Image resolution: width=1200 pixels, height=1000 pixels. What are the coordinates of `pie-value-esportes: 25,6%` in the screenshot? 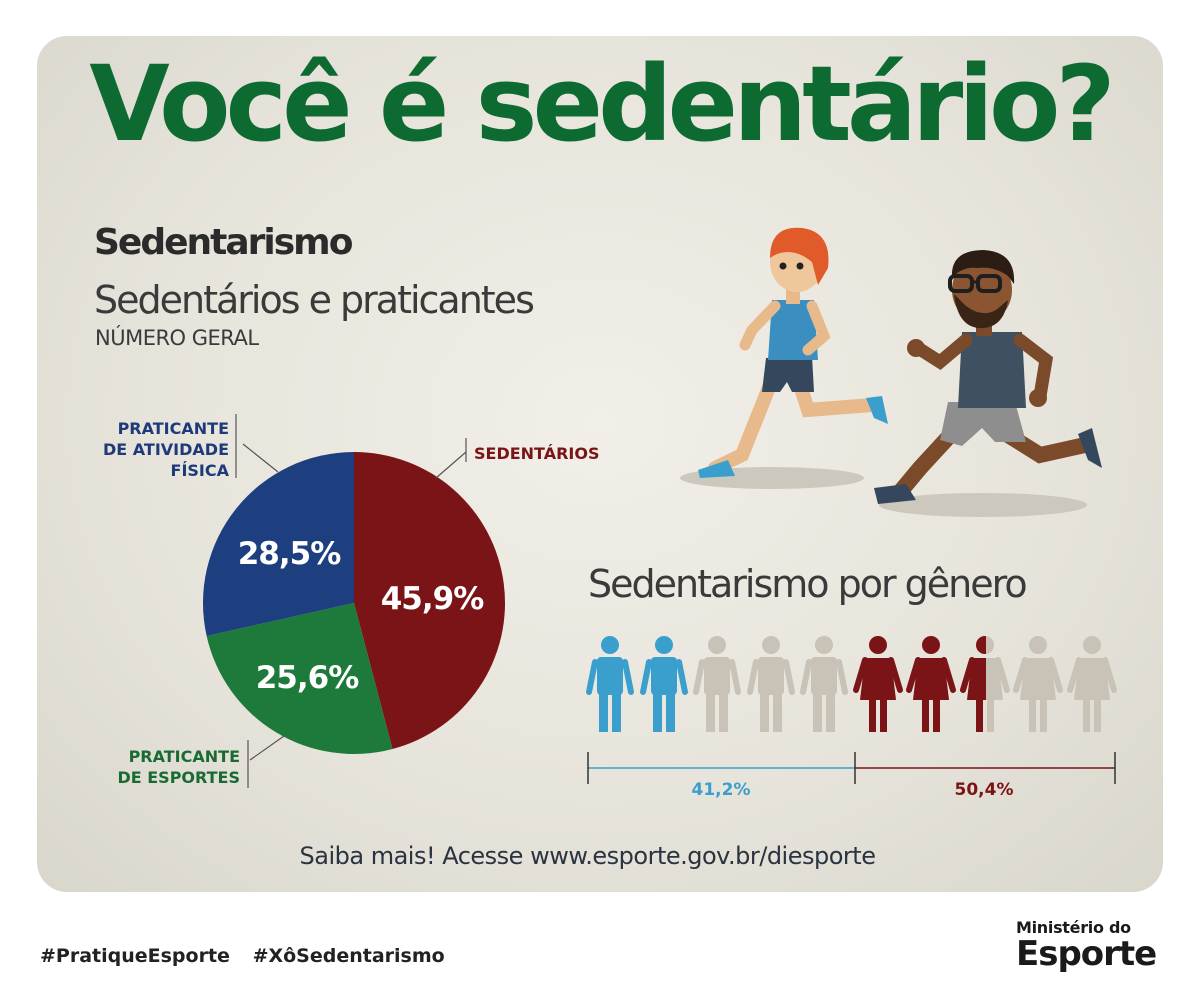 It's located at (307, 678).